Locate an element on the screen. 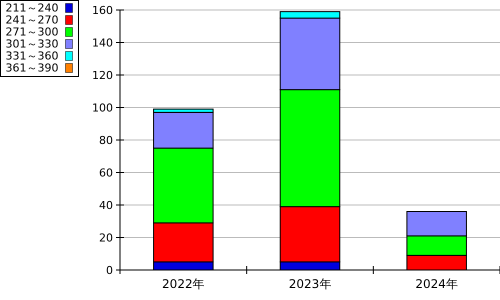 This screenshot has height=300, width=500. x-tick-label: 2023年 is located at coordinates (310, 284).